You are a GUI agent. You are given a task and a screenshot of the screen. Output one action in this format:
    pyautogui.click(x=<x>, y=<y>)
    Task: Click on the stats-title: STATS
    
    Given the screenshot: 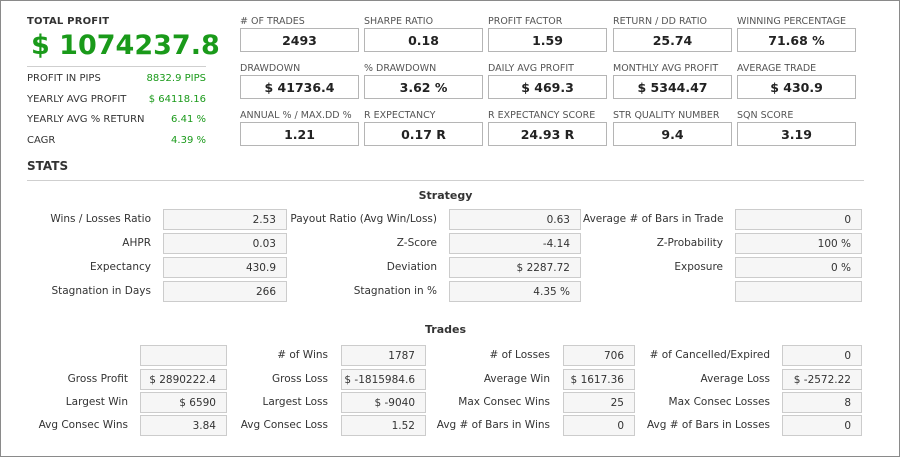 What is the action you would take?
    pyautogui.click(x=48, y=166)
    